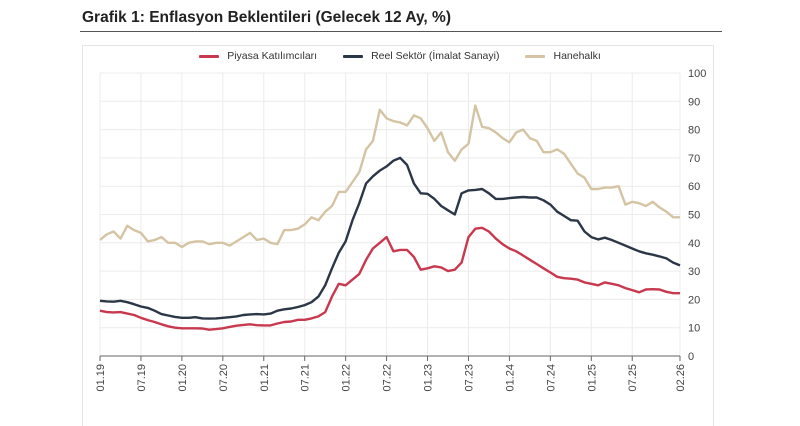  I want to click on title-divider, so click(401, 31).